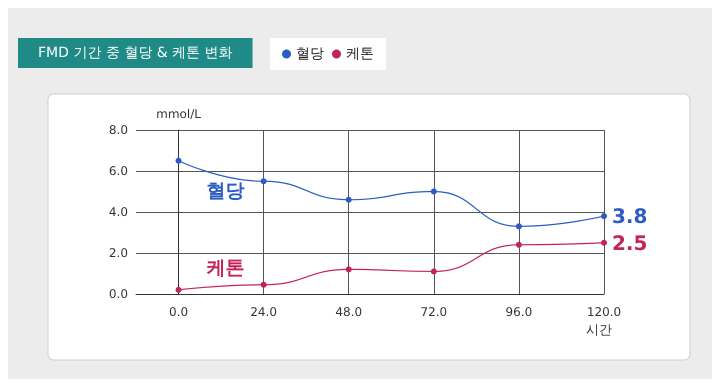  I want to click on x-tick-label: 24.0, so click(263, 312).